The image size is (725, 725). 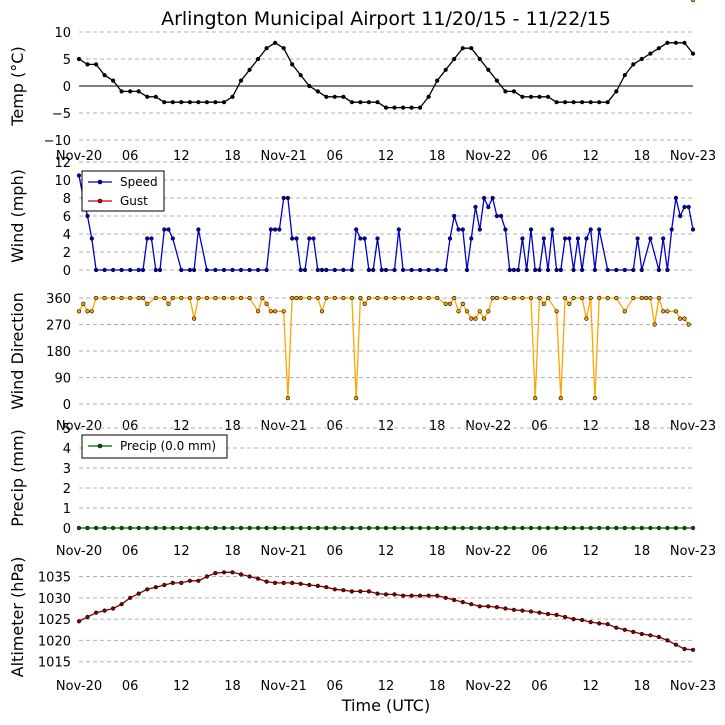 What do you see at coordinates (539, 426) in the screenshot?
I see `direction-xtick-label: 06` at bounding box center [539, 426].